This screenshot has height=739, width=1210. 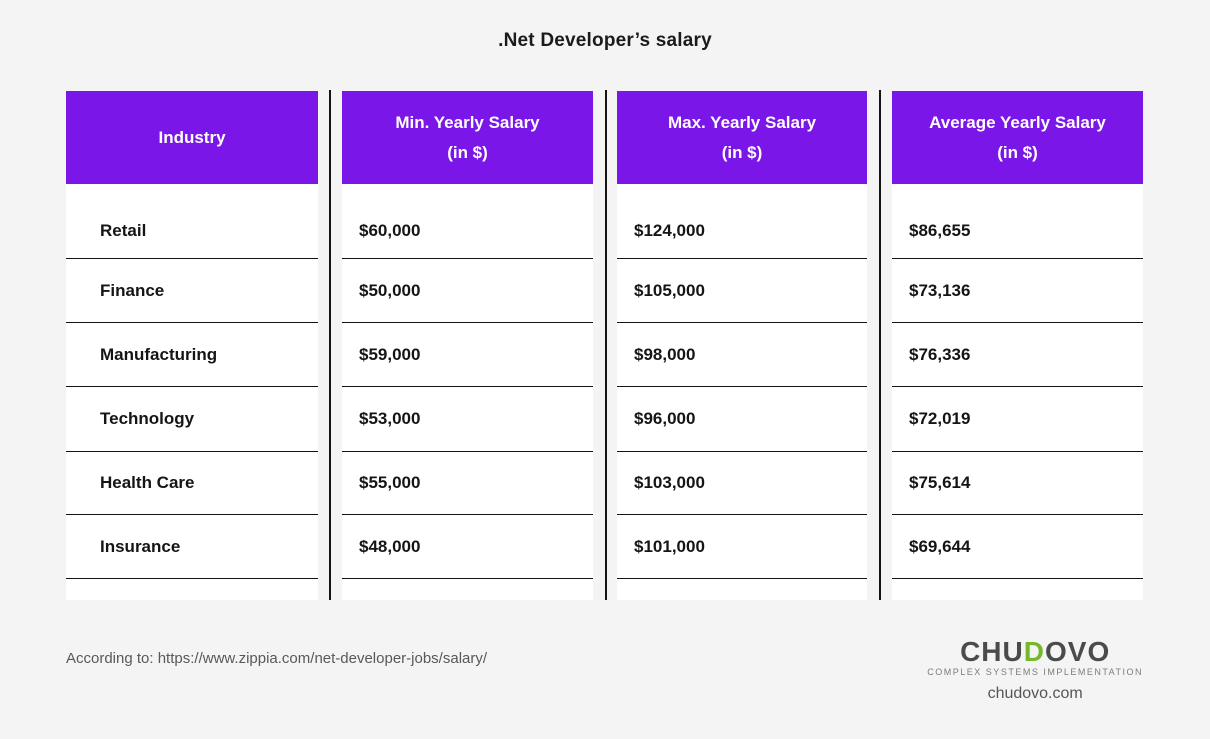 What do you see at coordinates (742, 291) in the screenshot?
I see `cell-max-finance: $105,000` at bounding box center [742, 291].